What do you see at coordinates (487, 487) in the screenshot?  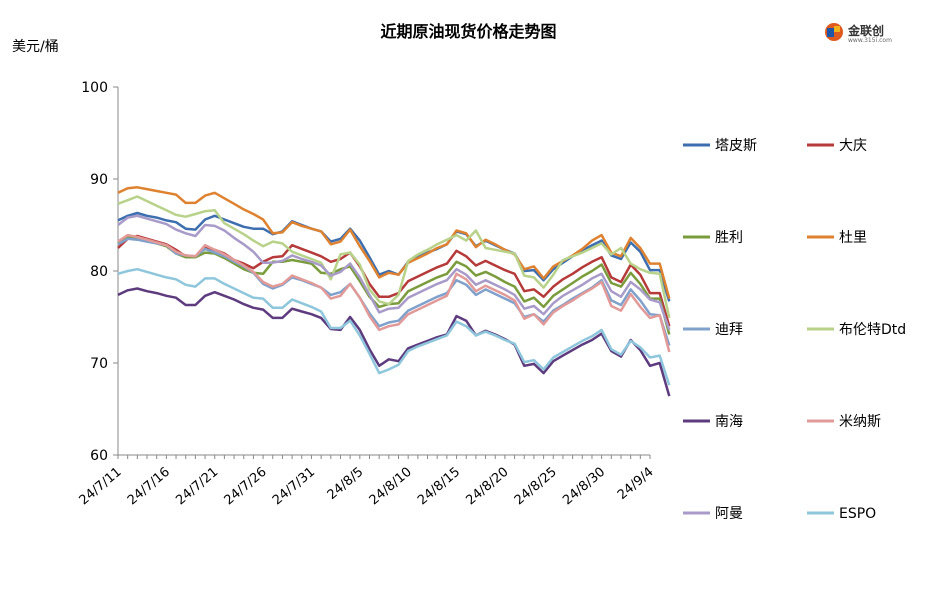 I see `x-tick-label: 24/8/20` at bounding box center [487, 487].